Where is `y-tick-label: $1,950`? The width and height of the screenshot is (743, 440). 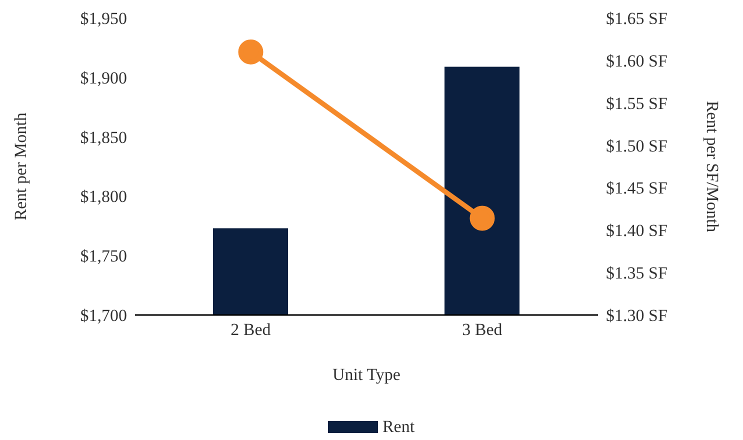 y-tick-label: $1,950 is located at coordinates (103, 18).